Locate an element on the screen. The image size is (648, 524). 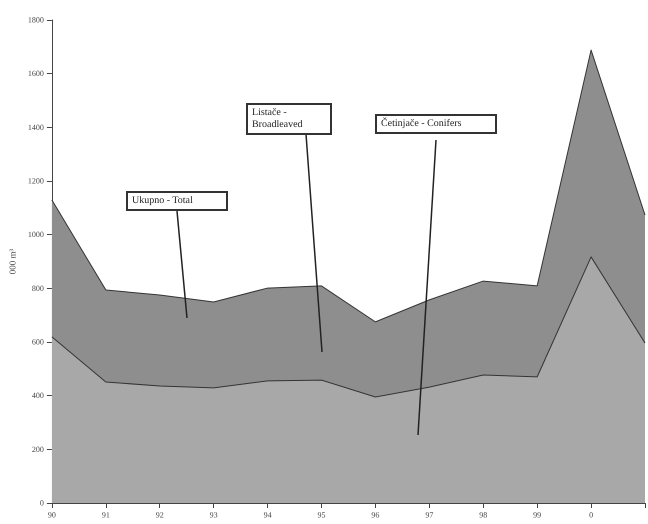
callout-box: Listače - Broadleaved is located at coordinates (289, 119).